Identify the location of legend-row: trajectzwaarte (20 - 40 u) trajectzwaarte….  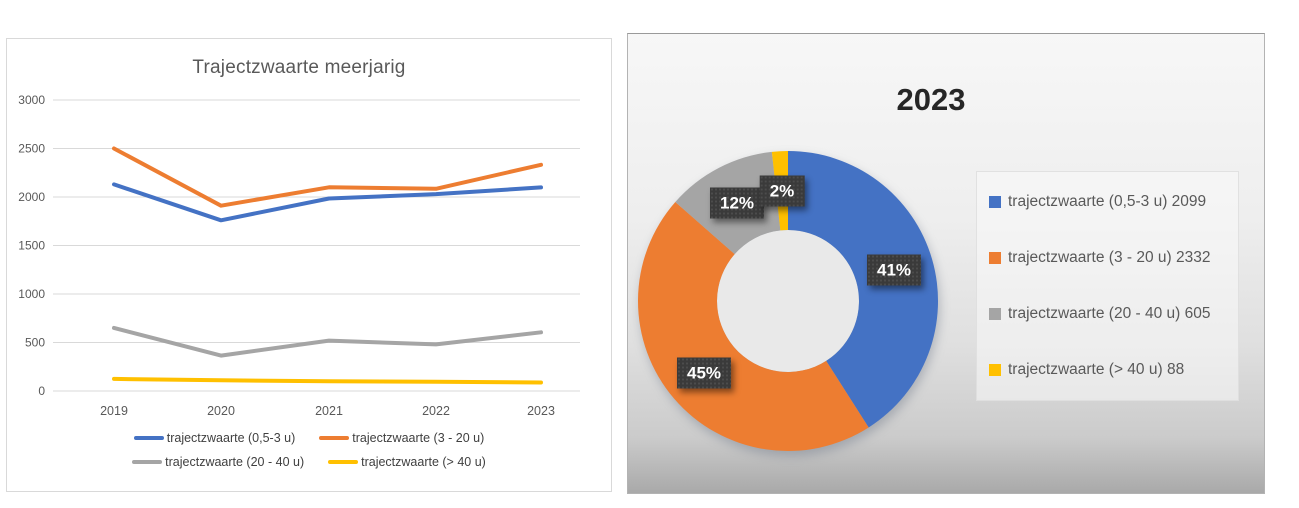
(309, 462).